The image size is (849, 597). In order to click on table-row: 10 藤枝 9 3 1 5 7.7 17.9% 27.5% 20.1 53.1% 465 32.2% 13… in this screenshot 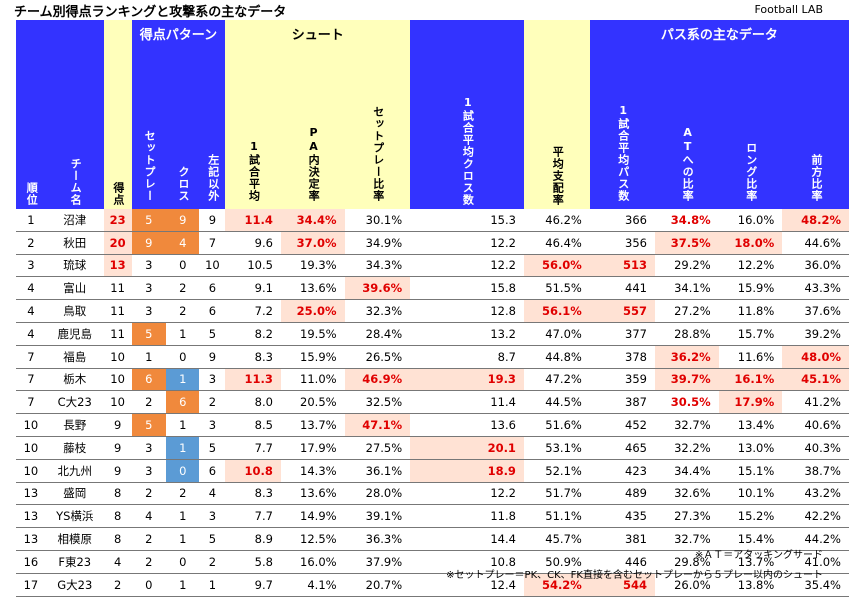, I will do `click(432, 448)`.